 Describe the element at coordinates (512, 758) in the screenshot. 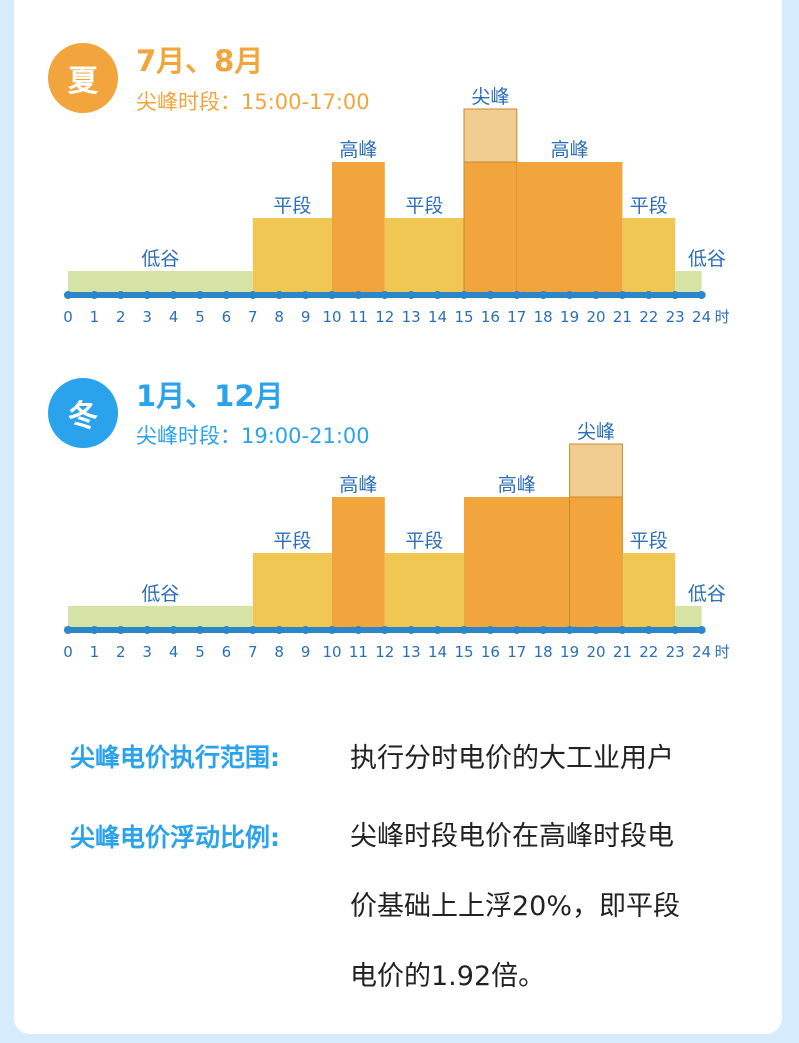

I see `scope-text: 执行分时电价的大工业用户` at that location.